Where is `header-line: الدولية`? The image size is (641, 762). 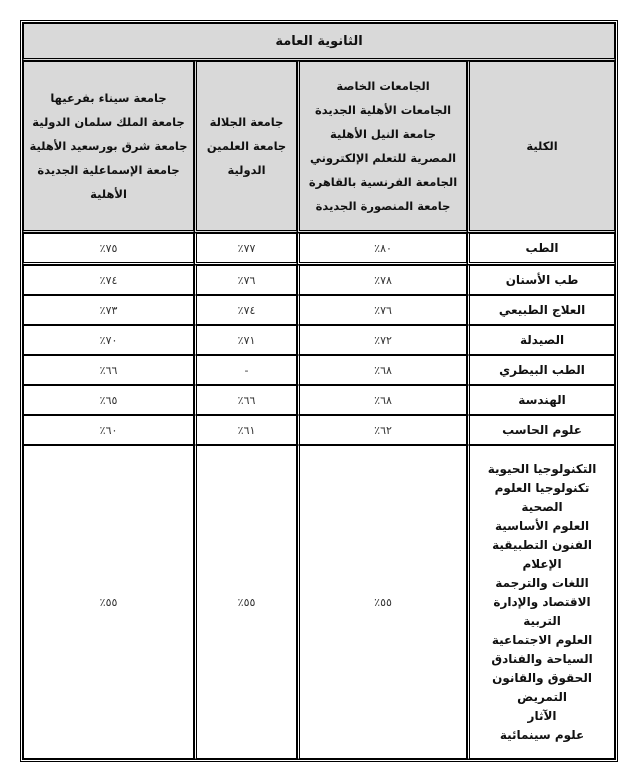
header-line: الدولية is located at coordinates (246, 170).